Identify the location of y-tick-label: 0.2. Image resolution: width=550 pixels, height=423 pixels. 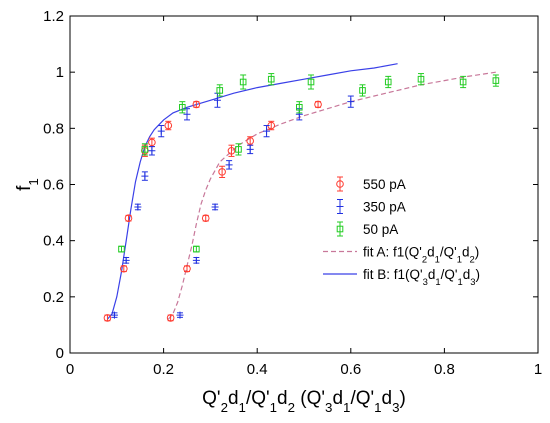
(53, 297).